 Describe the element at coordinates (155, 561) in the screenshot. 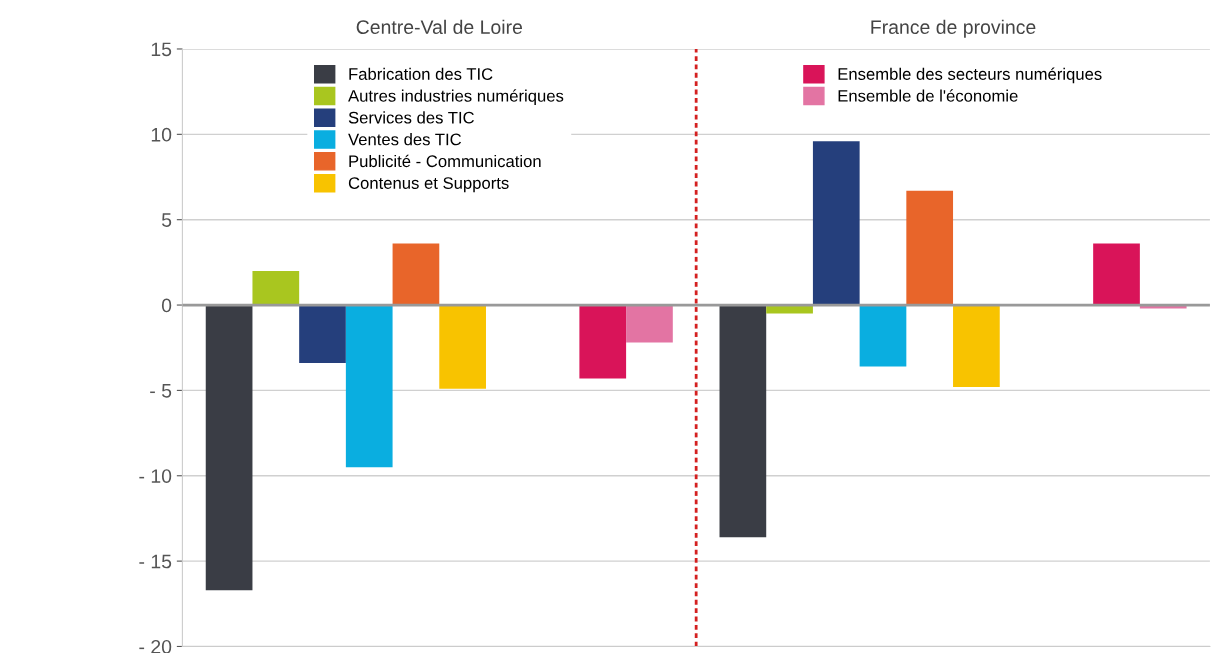

I see `y-tick-label: - 15` at that location.